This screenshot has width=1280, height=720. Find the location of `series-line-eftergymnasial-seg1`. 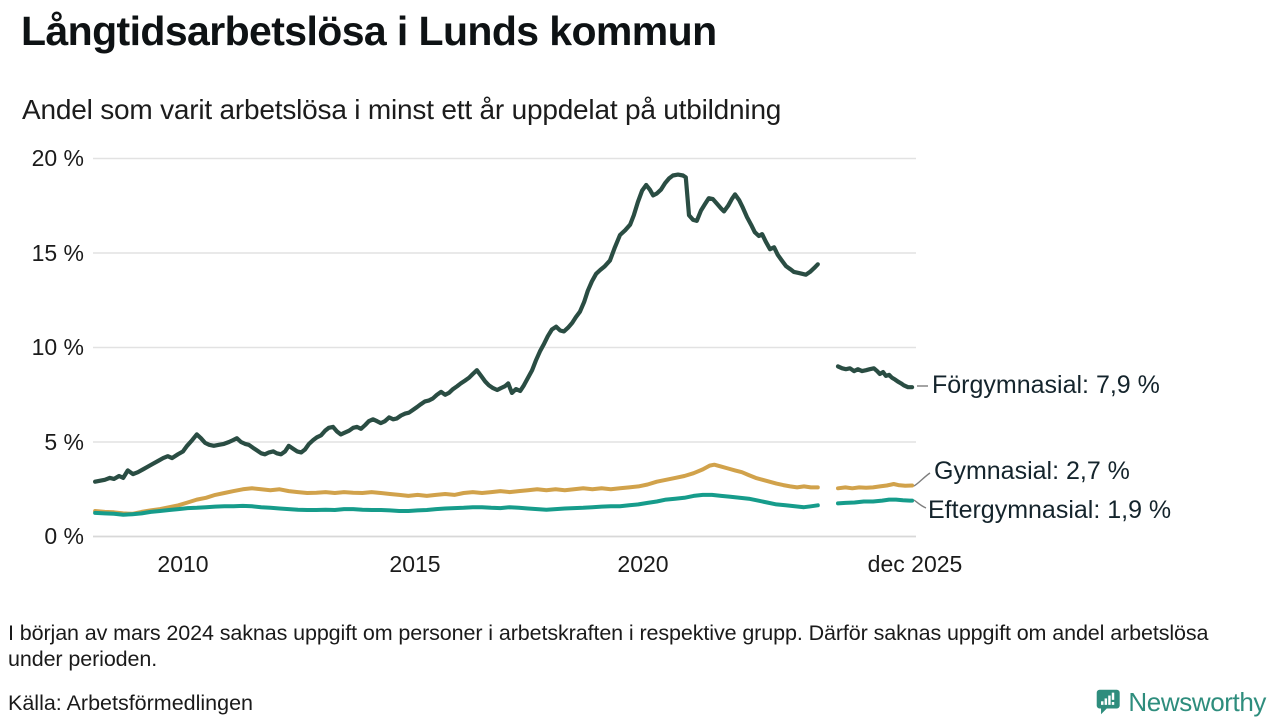

series-line-eftergymnasial-seg1 is located at coordinates (456, 504).